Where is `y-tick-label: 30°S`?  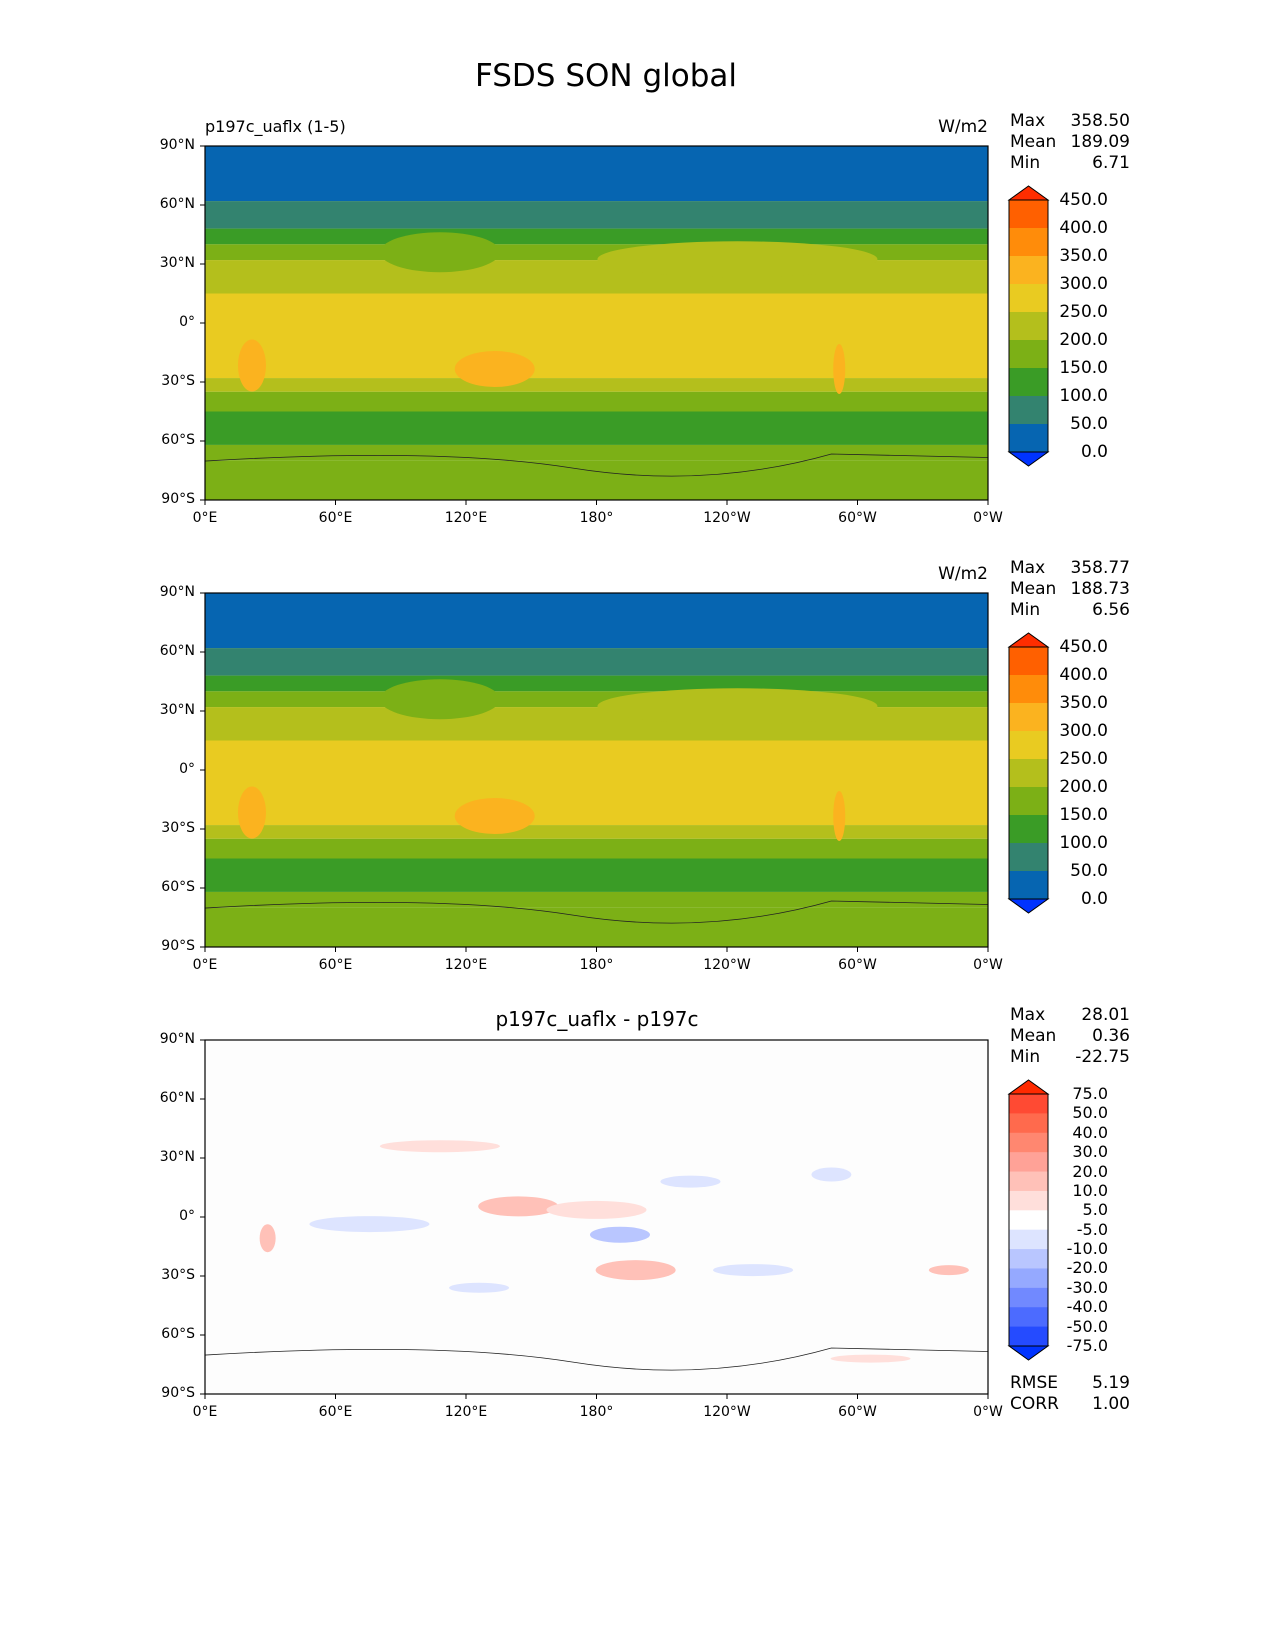 y-tick-label: 30°S is located at coordinates (178, 1275).